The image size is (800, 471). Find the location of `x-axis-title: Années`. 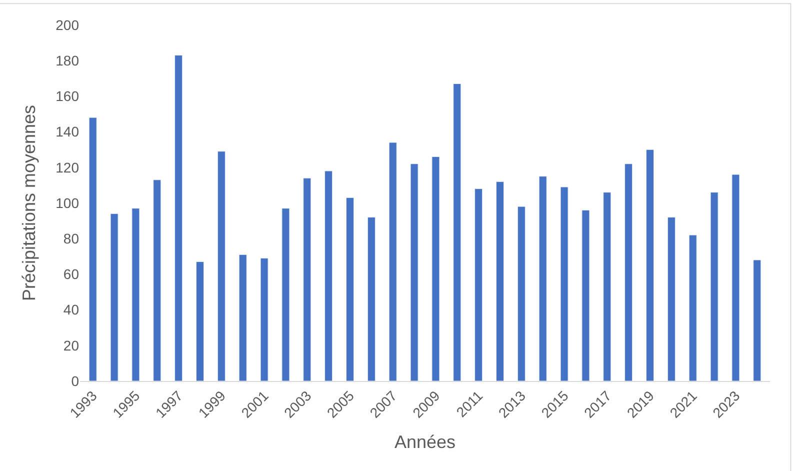

x-axis-title: Années is located at coordinates (425, 442).